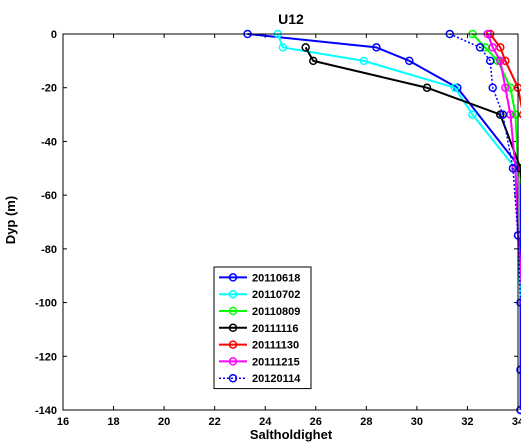  Describe the element at coordinates (366, 422) in the screenshot. I see `x-tick-label: 28` at that location.